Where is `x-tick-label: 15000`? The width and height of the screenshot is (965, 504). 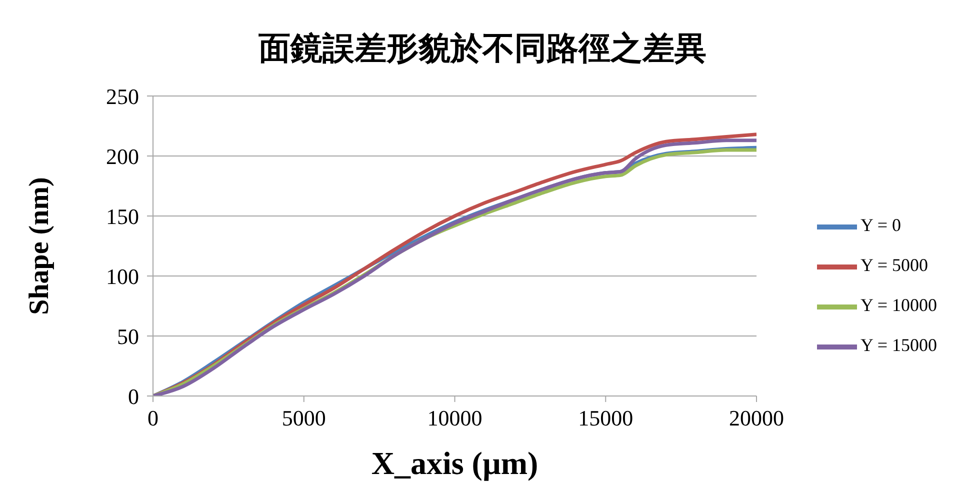 x-tick-label: 15000 is located at coordinates (606, 418).